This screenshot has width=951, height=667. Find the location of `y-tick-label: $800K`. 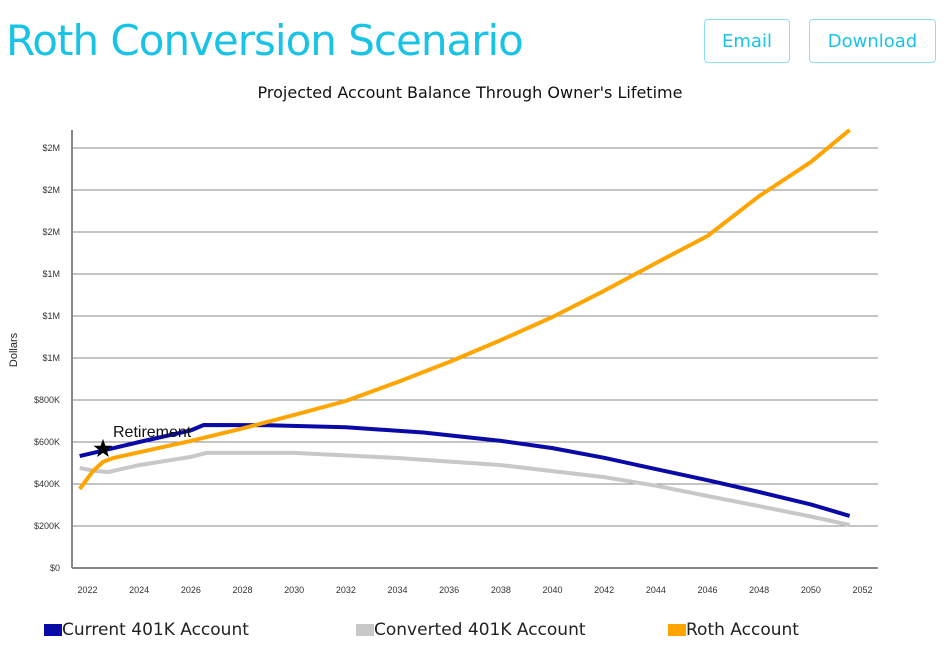

y-tick-label: $800K is located at coordinates (47, 400).